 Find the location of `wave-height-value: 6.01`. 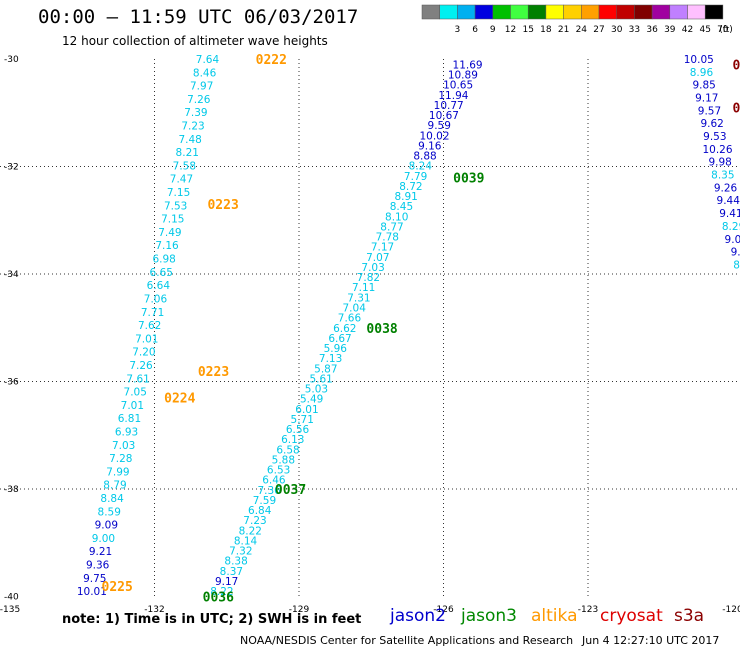

wave-height-value: 6.01 is located at coordinates (306, 410).